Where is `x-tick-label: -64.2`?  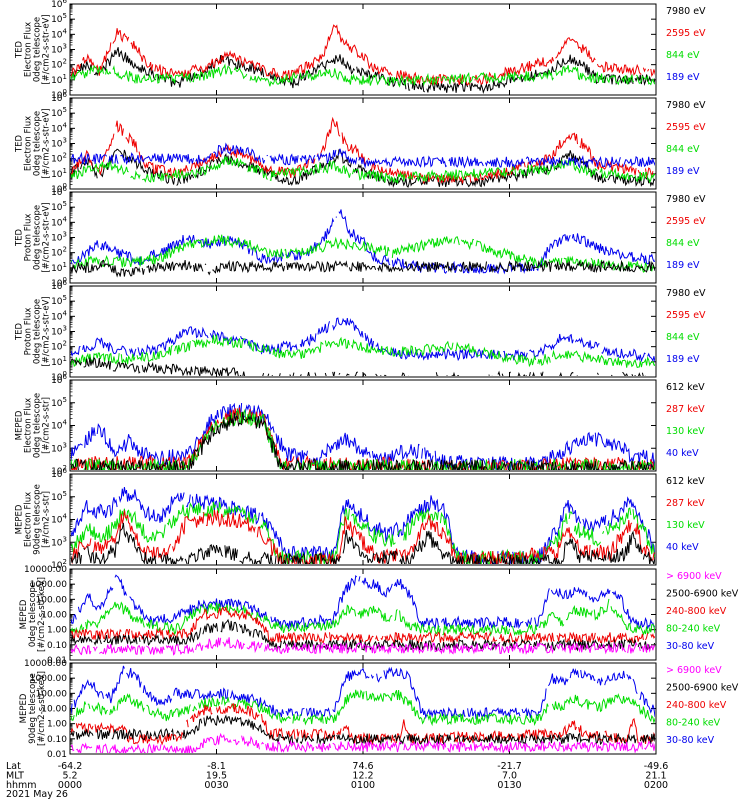
x-tick-label: -64.2 is located at coordinates (70, 766).